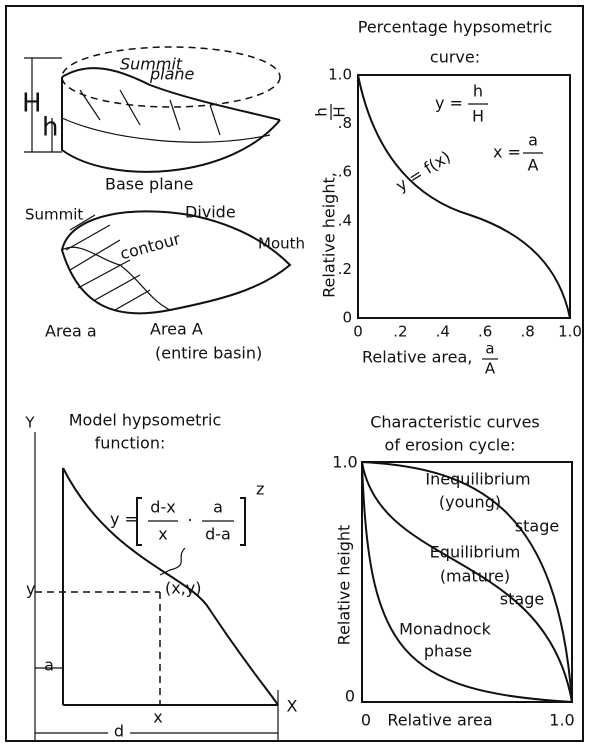 The image size is (589, 747). What do you see at coordinates (292, 706) in the screenshot?
I see `X-label: X` at bounding box center [292, 706].